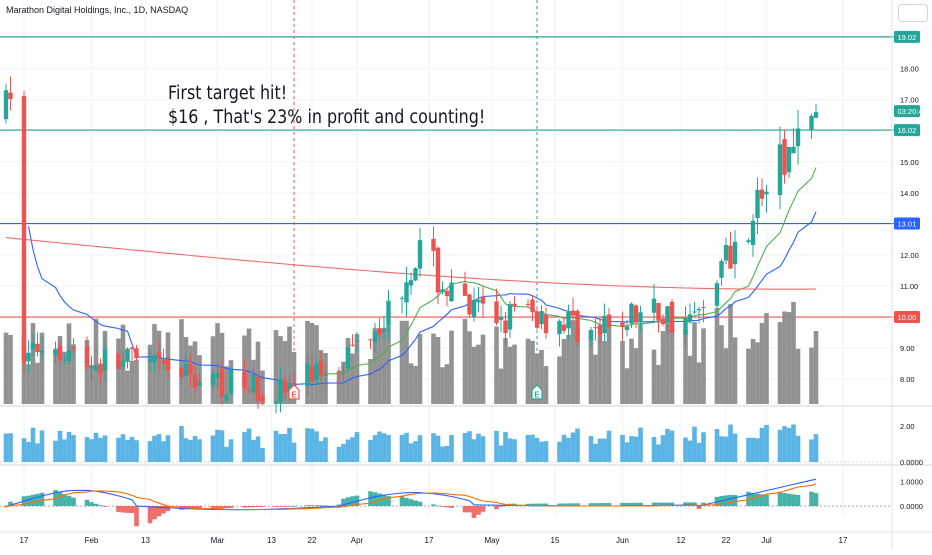  I want to click on price-level-tag: 19.02, so click(907, 36).